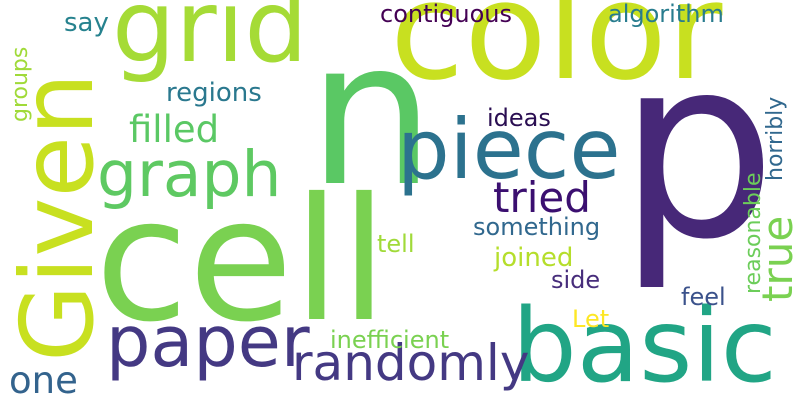 The image size is (800, 400). Describe the element at coordinates (189, 174) in the screenshot. I see `word-graph: graph` at that location.